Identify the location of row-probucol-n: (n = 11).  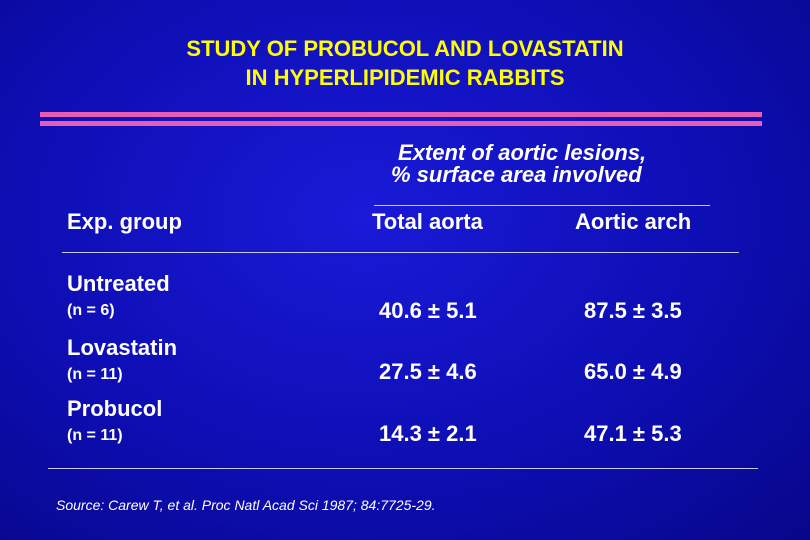
(95, 435).